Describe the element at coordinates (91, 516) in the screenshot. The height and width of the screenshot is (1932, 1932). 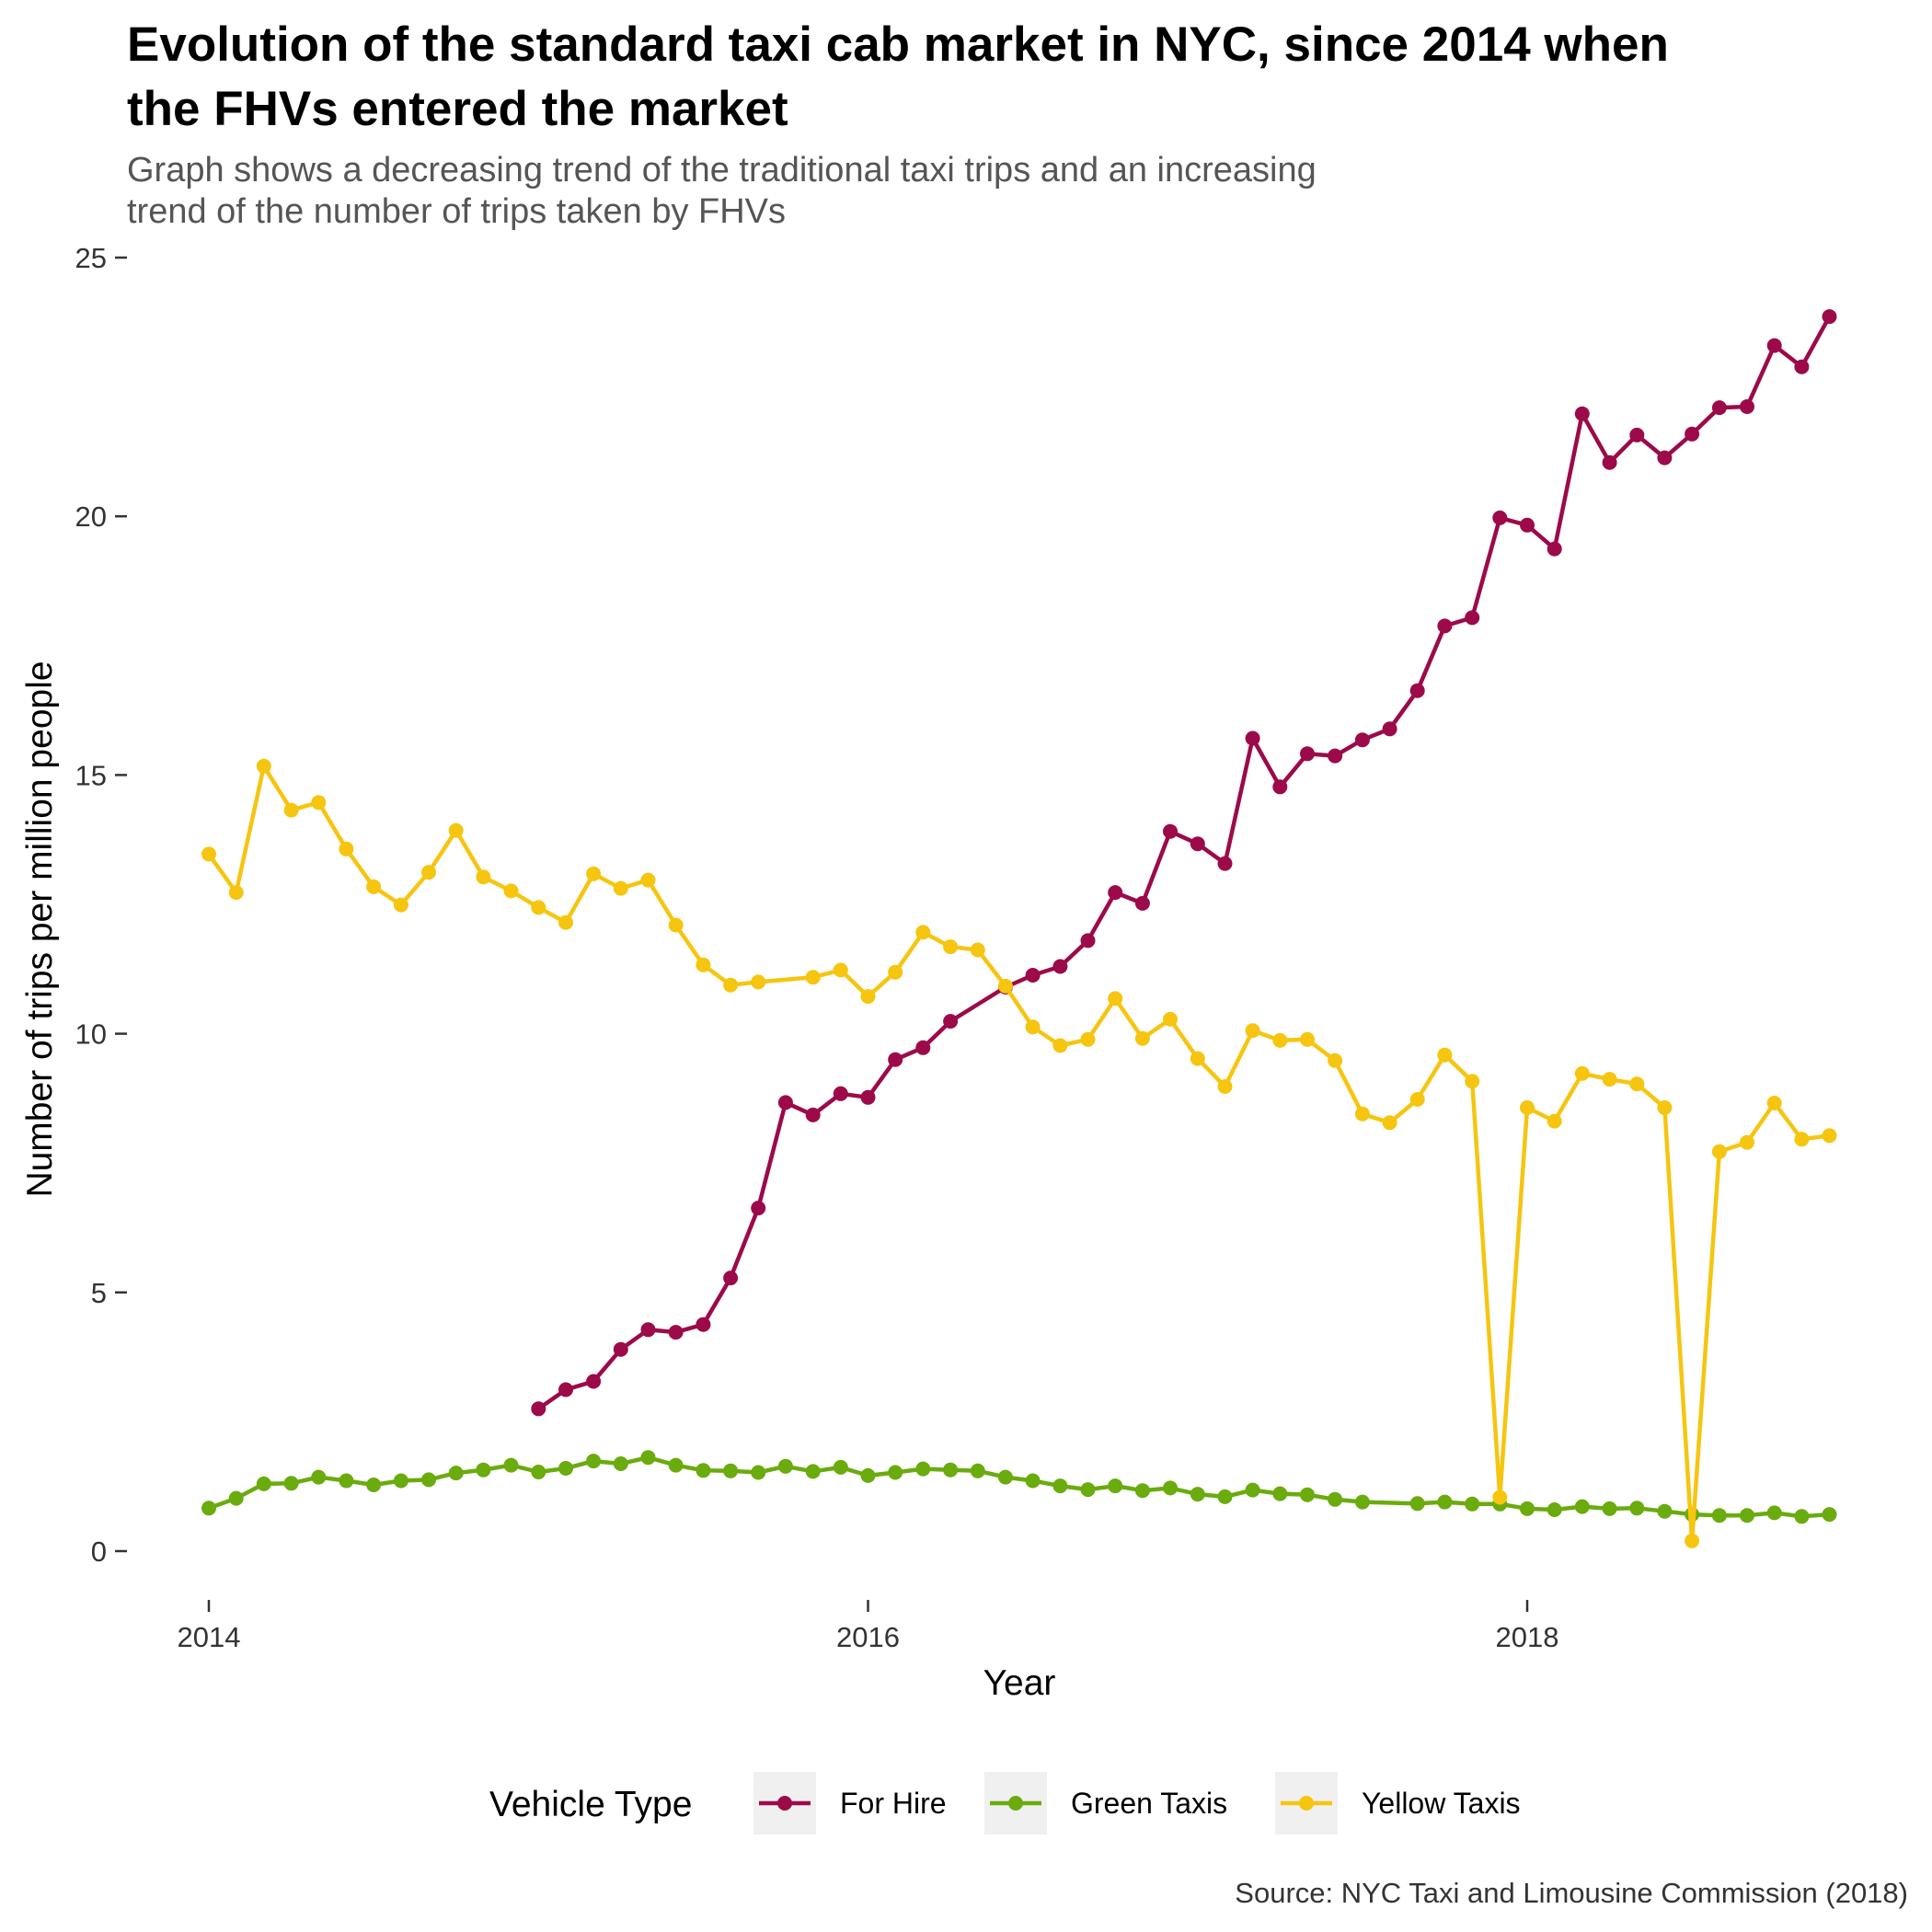
I see `y-tick-label: 20` at that location.